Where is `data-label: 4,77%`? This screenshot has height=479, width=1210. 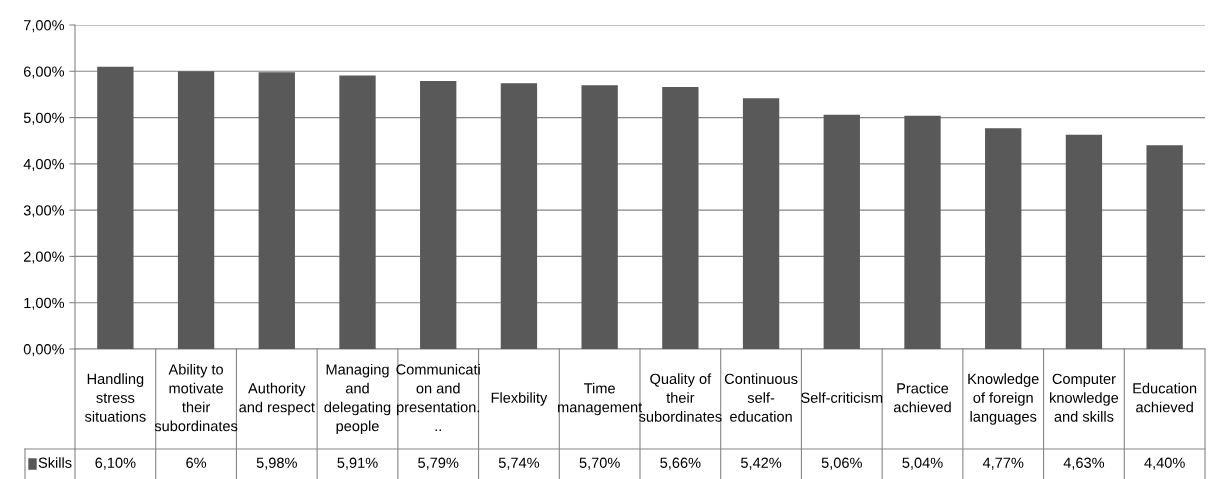 data-label: 4,77% is located at coordinates (1003, 463).